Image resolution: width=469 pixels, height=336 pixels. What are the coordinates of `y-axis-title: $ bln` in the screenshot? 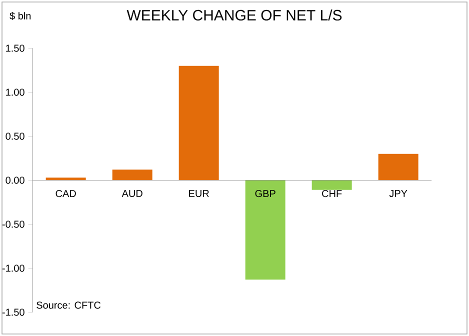 It's located at (20, 16).